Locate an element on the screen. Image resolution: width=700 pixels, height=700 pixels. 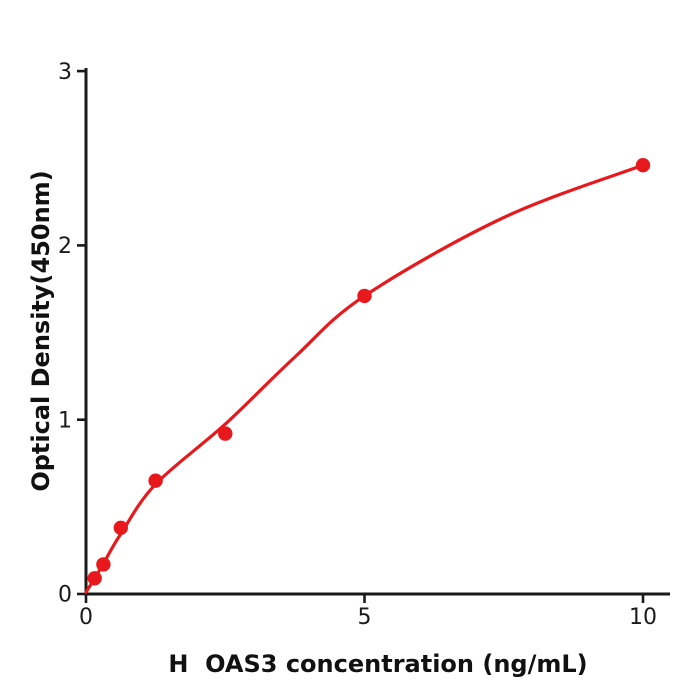
y-tick-label: 3 is located at coordinates (65, 72).